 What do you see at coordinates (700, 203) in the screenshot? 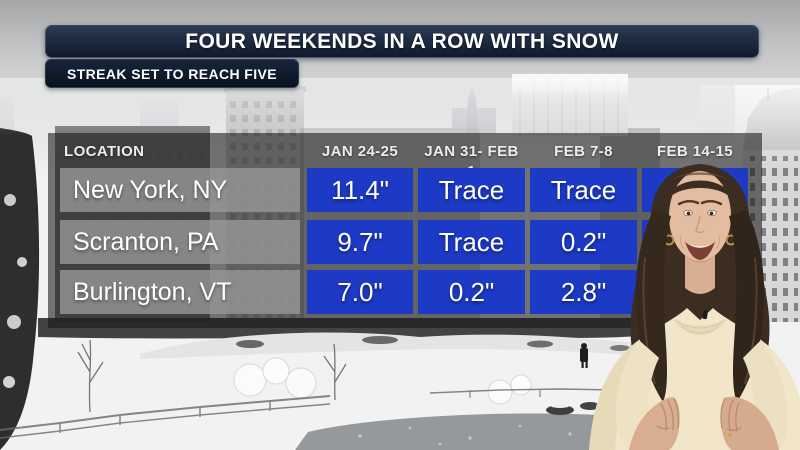
I see `presenter-eyebrows` at bounding box center [700, 203].